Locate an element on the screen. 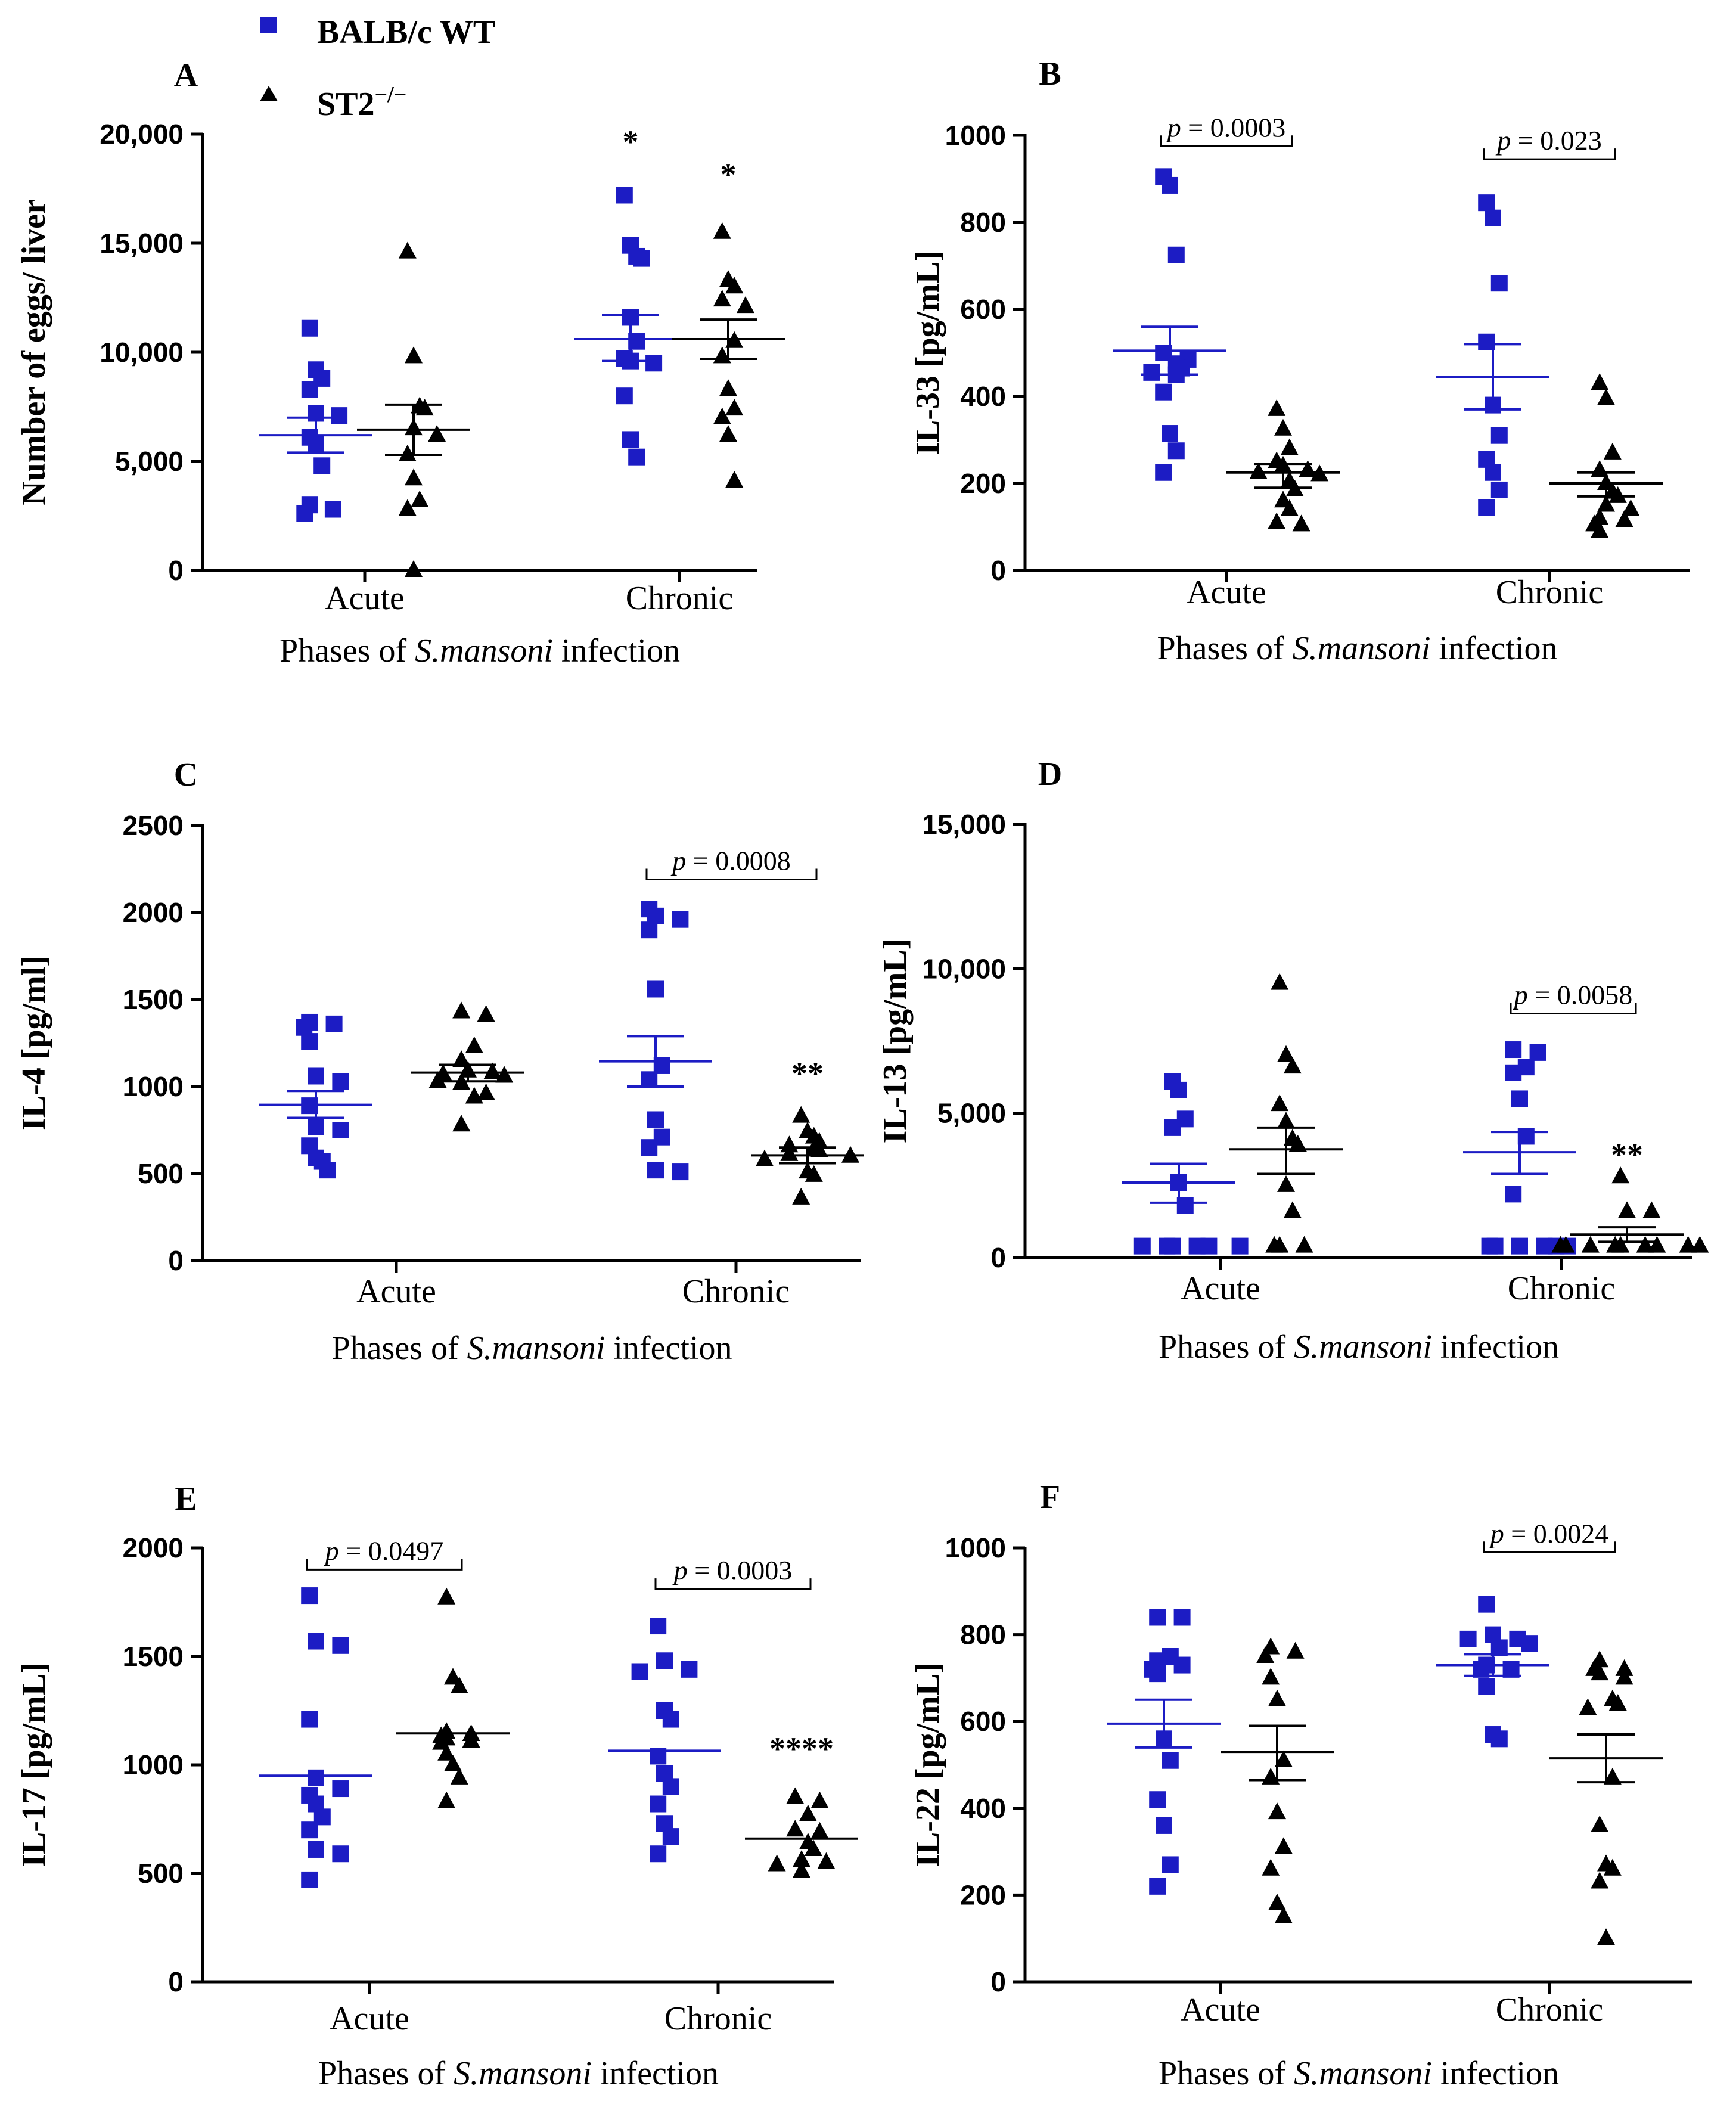  p-value-number: 0.0058 is located at coordinates (1595, 994).